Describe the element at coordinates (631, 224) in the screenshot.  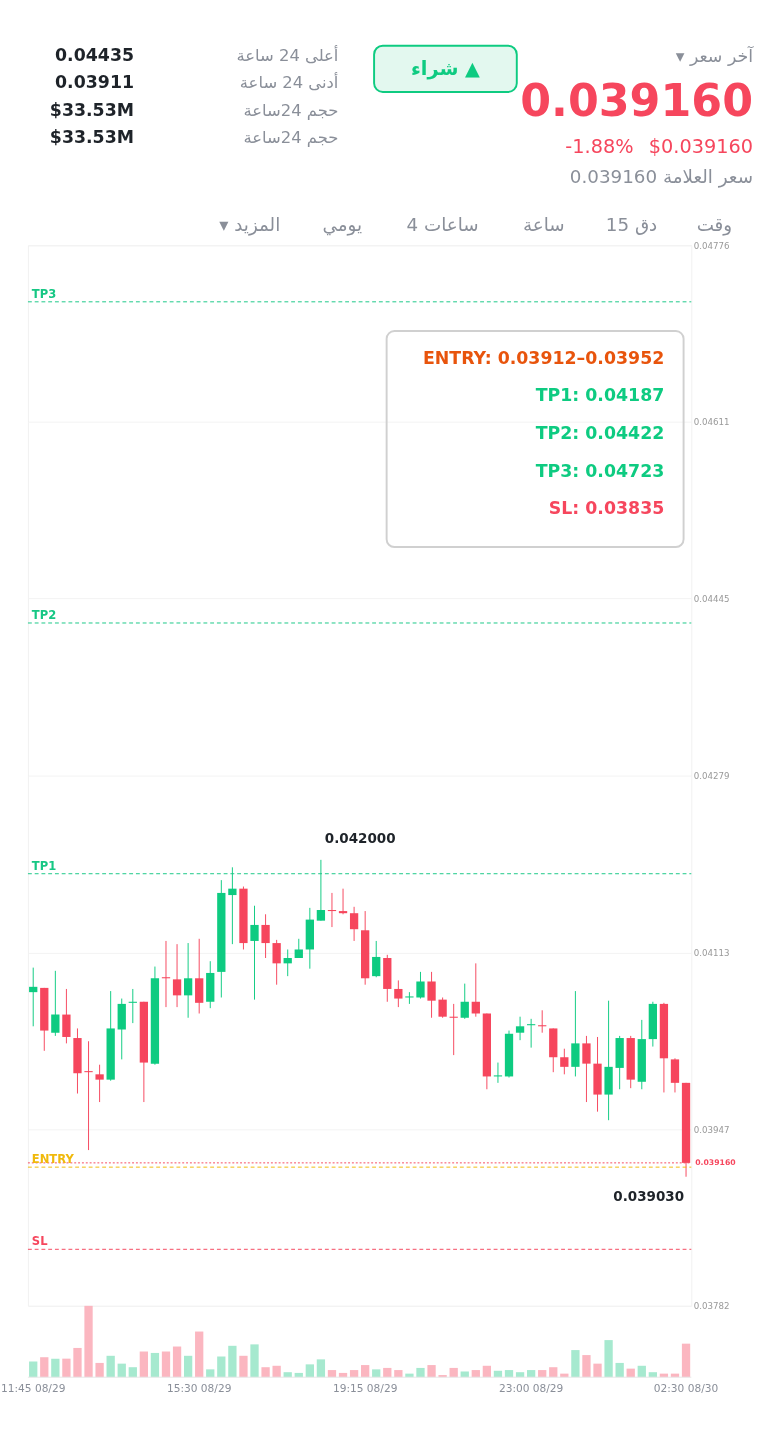
I see `text: 15 دق` at that location.